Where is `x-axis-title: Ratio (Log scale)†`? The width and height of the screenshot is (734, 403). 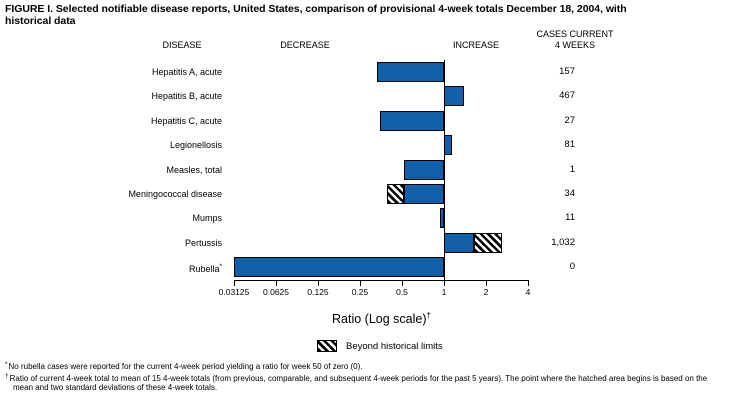 x-axis-title: Ratio (Log scale)† is located at coordinates (381, 318).